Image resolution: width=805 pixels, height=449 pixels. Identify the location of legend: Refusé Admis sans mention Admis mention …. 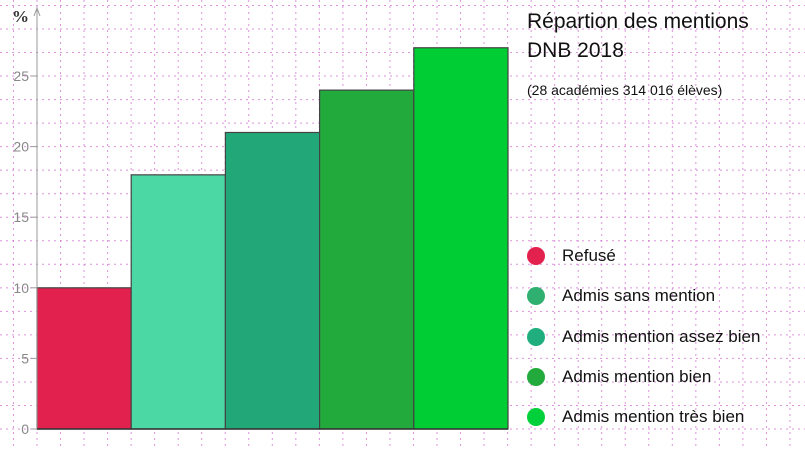
(643, 336).